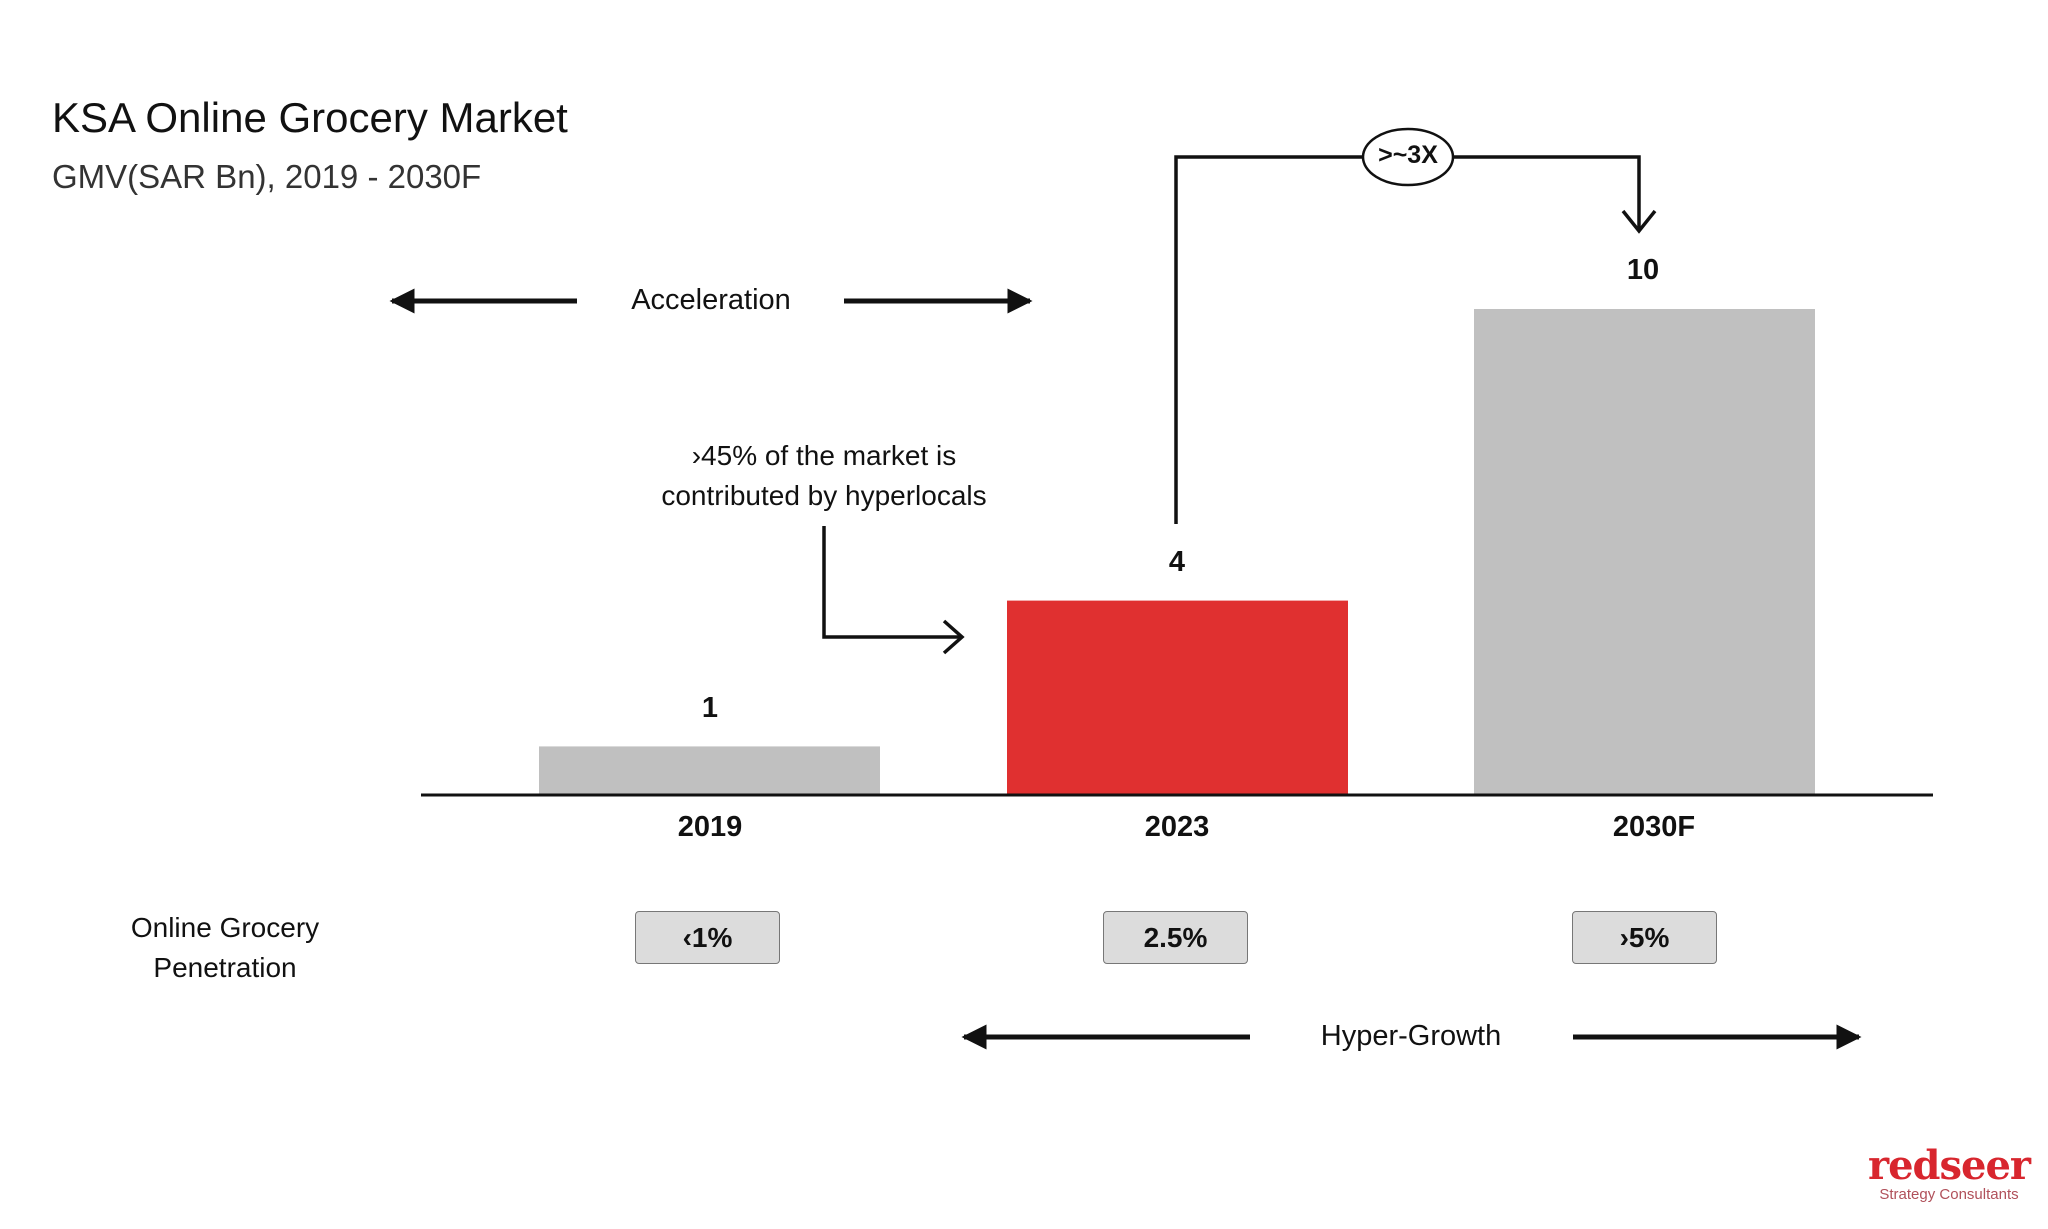 Image resolution: width=2048 pixels, height=1229 pixels. What do you see at coordinates (1177, 562) in the screenshot?
I see `data-label-2023: 4` at bounding box center [1177, 562].